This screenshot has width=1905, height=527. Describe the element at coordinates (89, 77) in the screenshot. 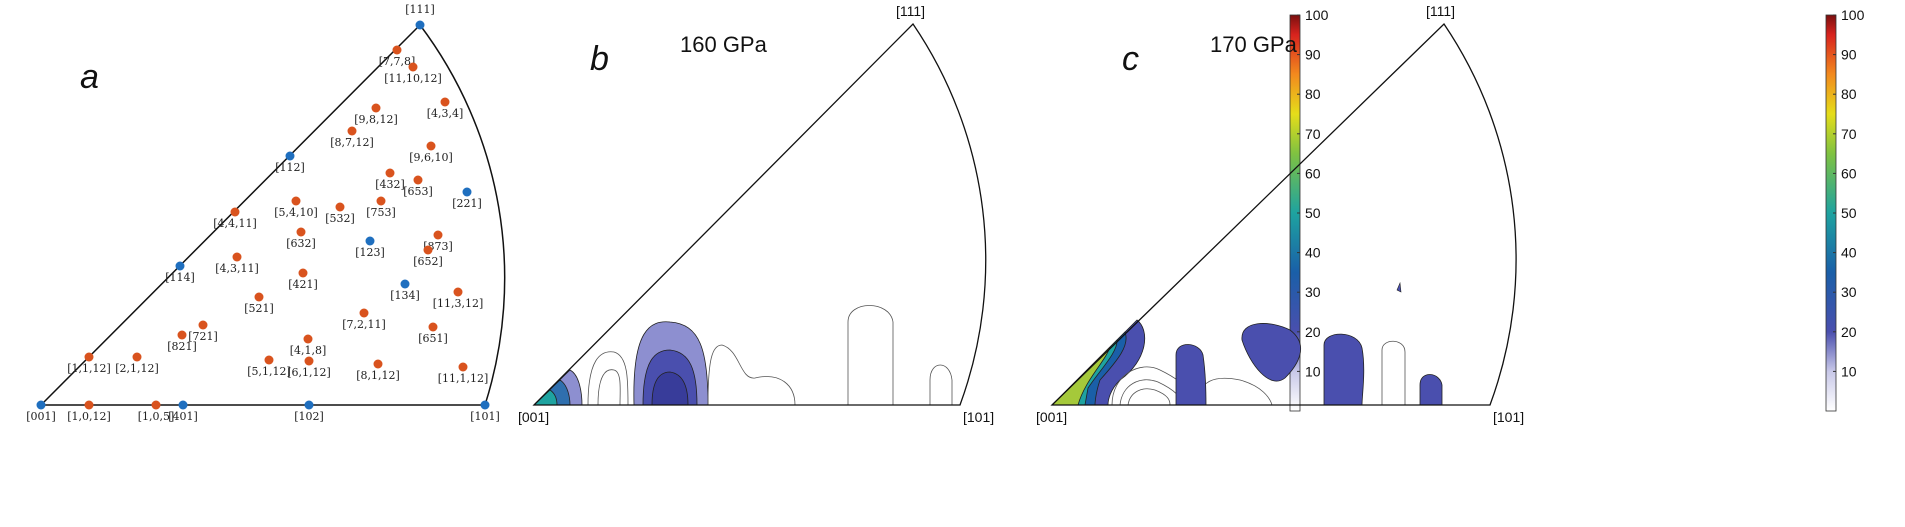

I see `panel-label-a: a` at that location.